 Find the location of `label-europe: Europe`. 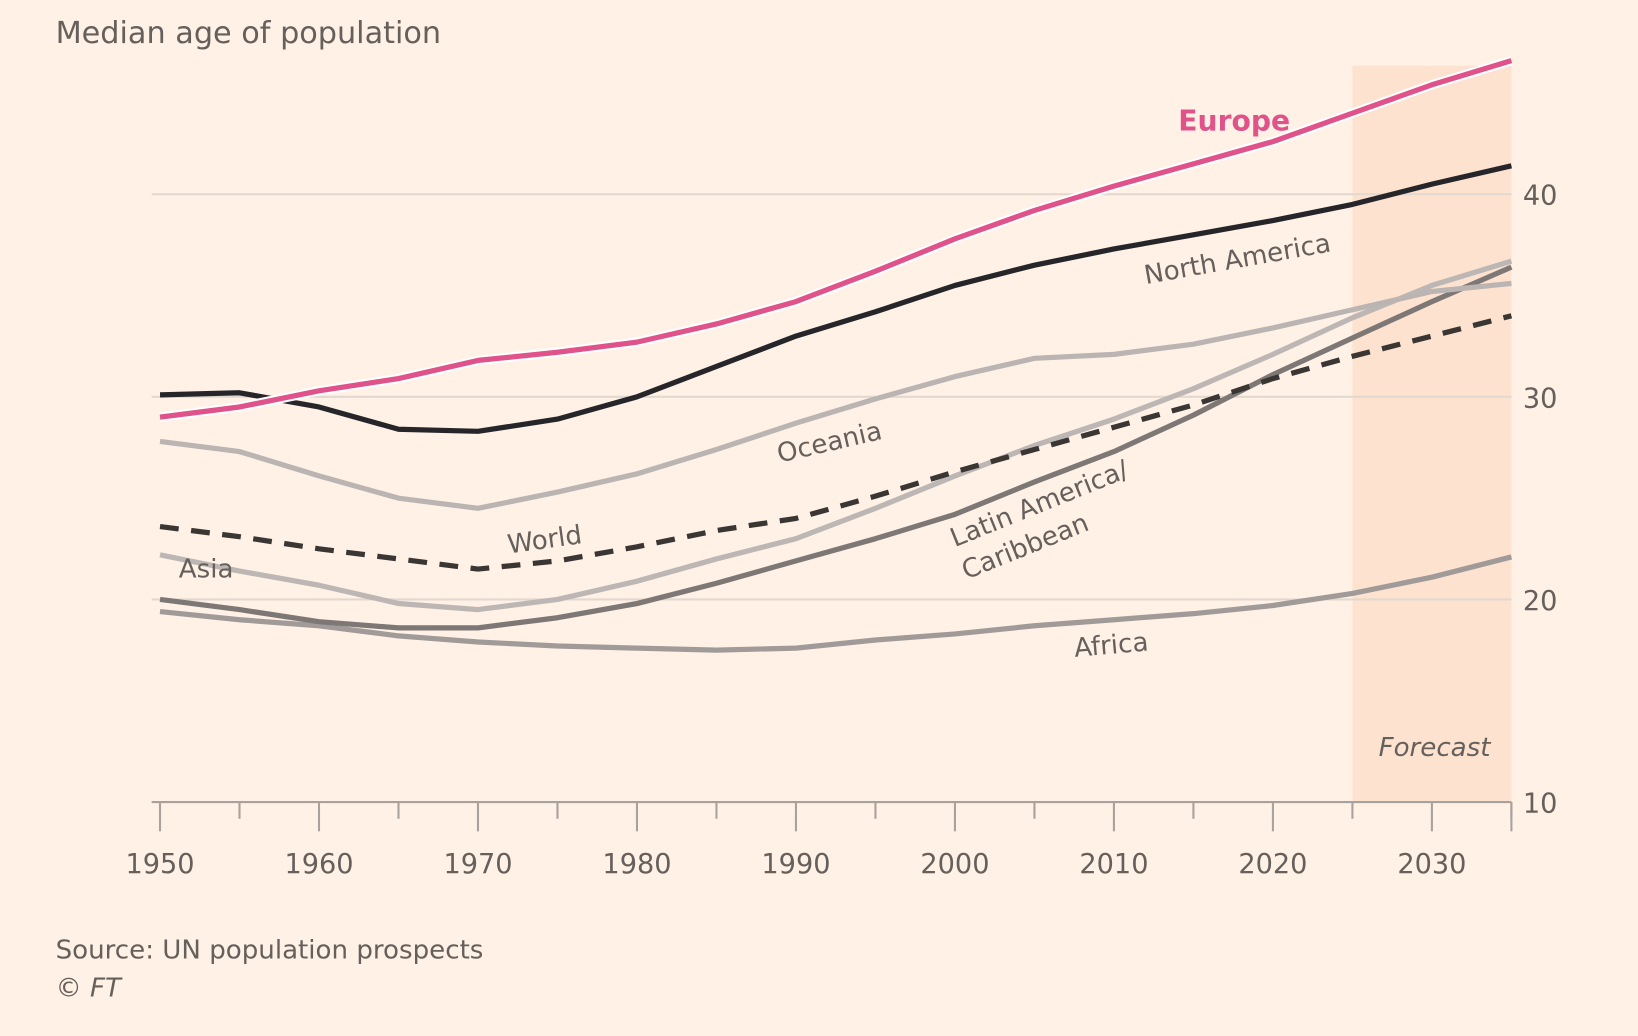

label-europe: Europe is located at coordinates (1234, 121).